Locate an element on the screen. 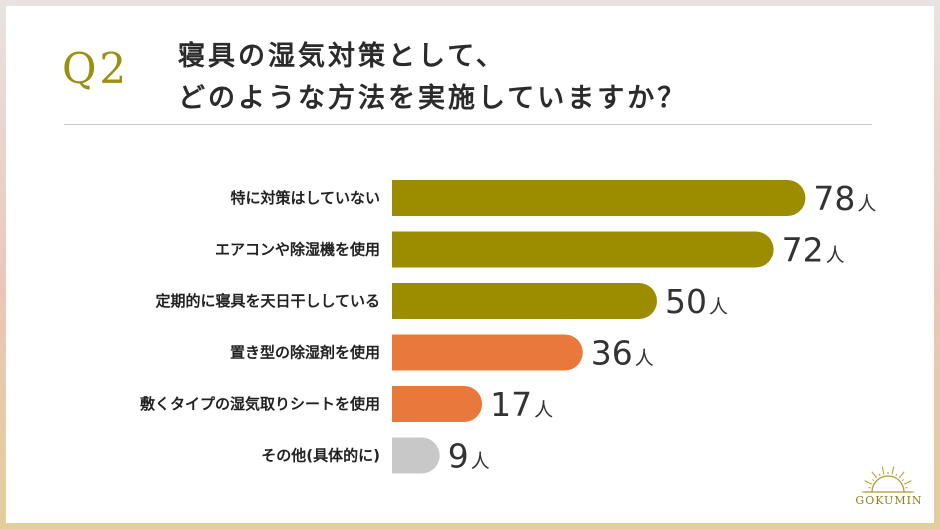 This screenshot has height=529, width=940. question-title-line-2: どのような方法を実施していますか？ is located at coordinates (433, 98).